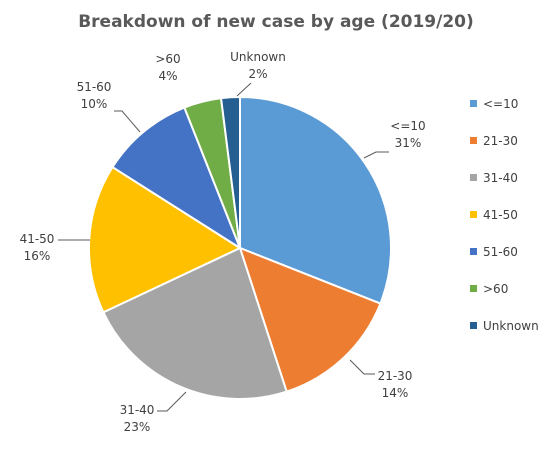  What do you see at coordinates (395, 393) in the screenshot?
I see `data-label-value-1: 14%` at bounding box center [395, 393].